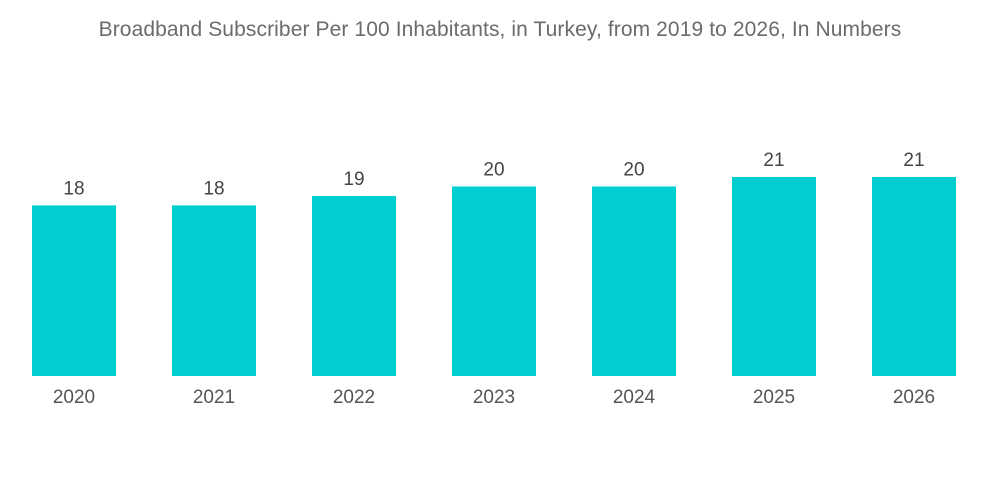 The height and width of the screenshot is (504, 1000). What do you see at coordinates (494, 281) in the screenshot?
I see `bar-2023` at bounding box center [494, 281].